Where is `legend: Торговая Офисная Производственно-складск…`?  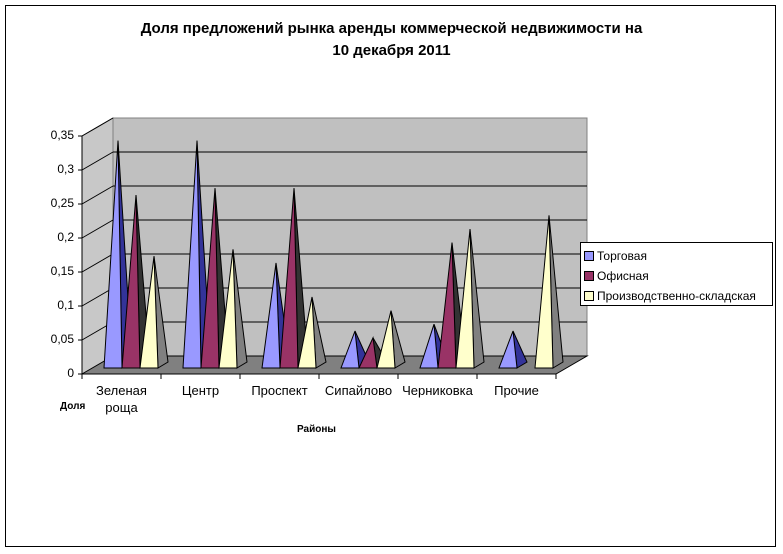 legend: Торговая Офисная Производственно-складск… is located at coordinates (676, 274).